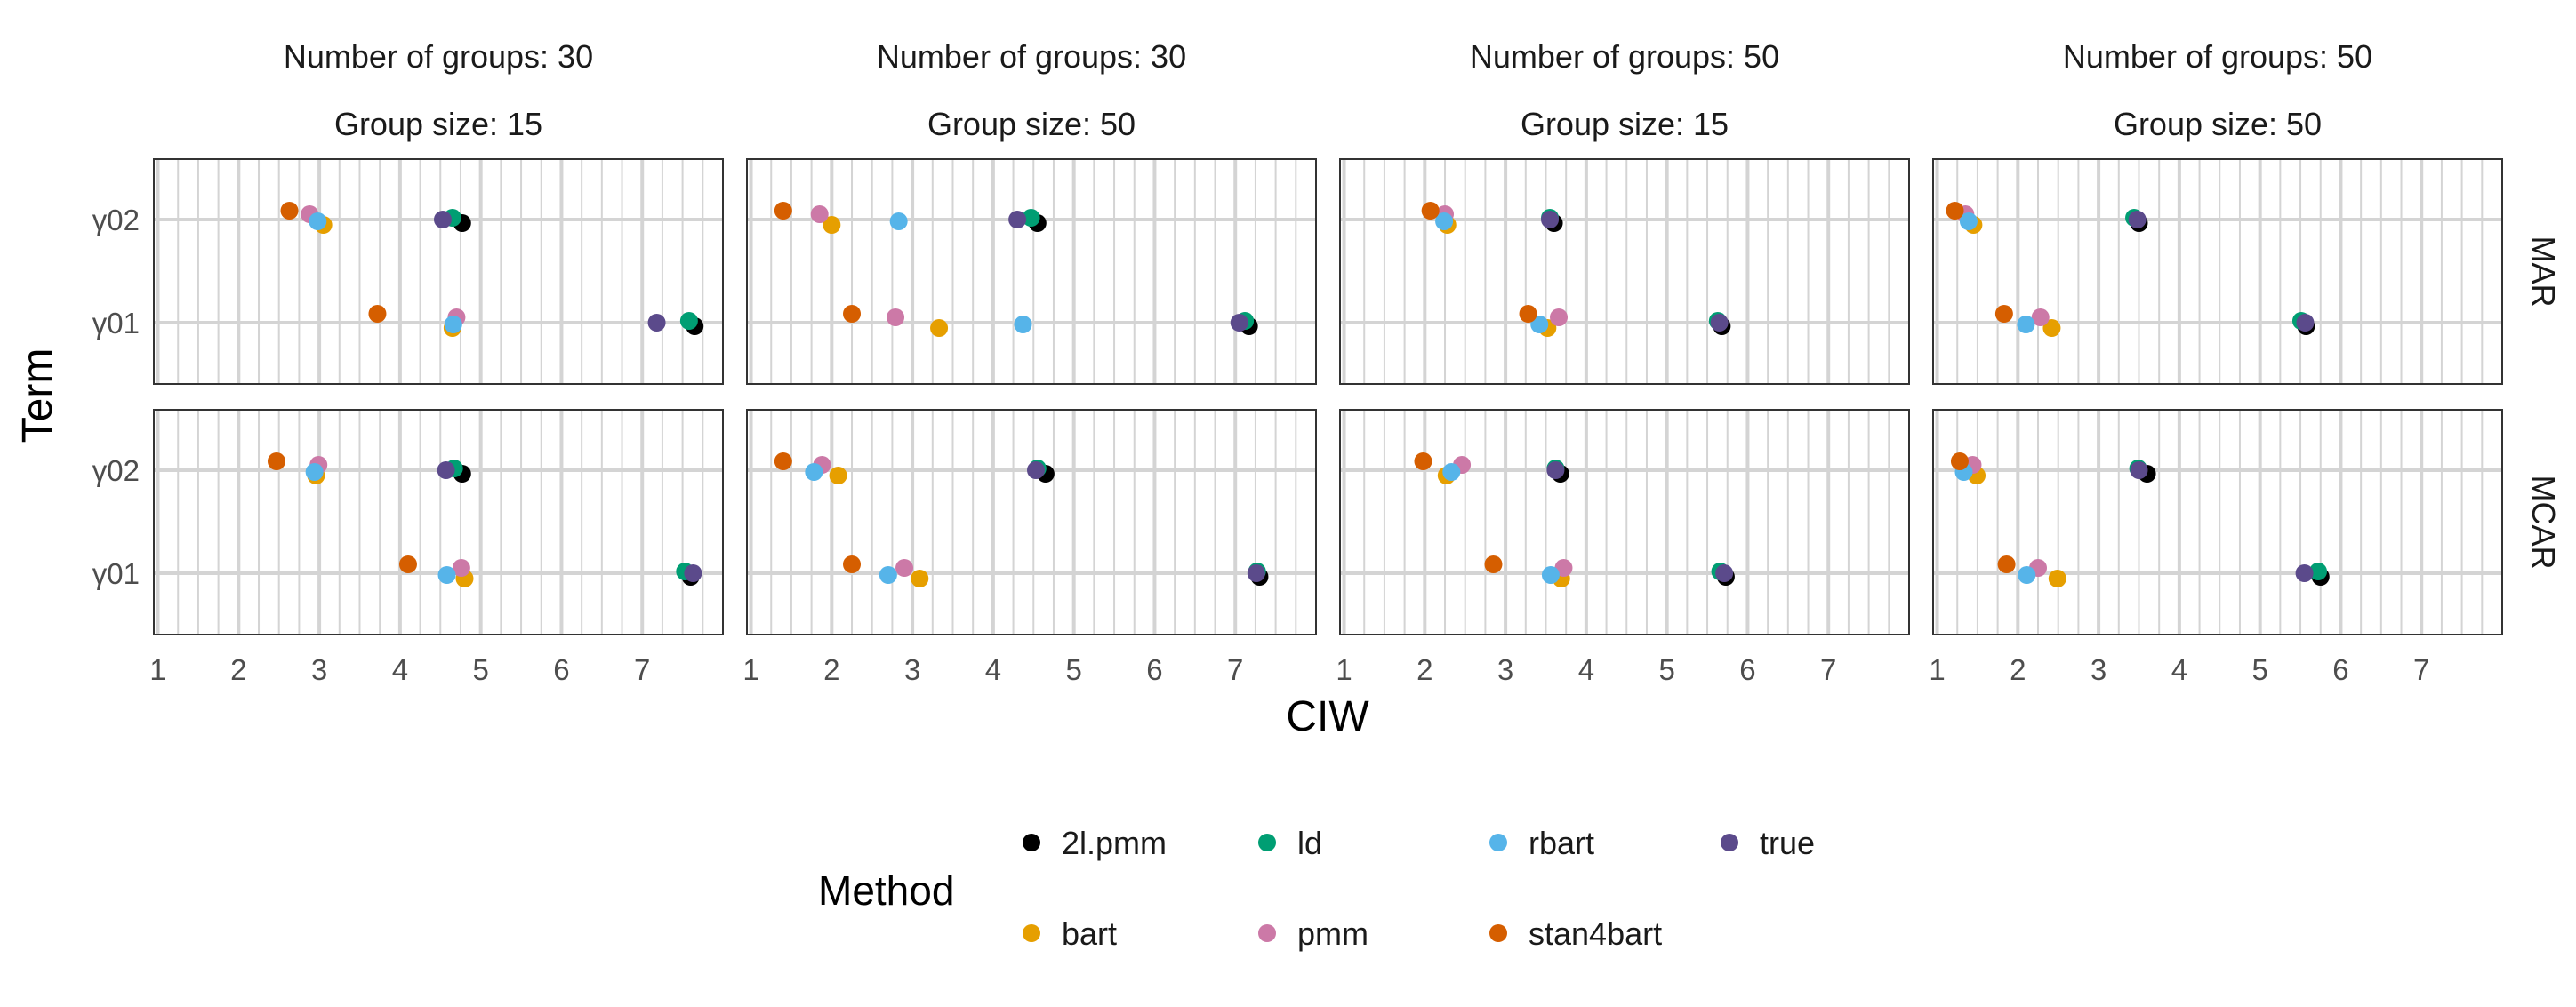  Describe the element at coordinates (886, 890) in the screenshot. I see `legend-title: Method` at that location.